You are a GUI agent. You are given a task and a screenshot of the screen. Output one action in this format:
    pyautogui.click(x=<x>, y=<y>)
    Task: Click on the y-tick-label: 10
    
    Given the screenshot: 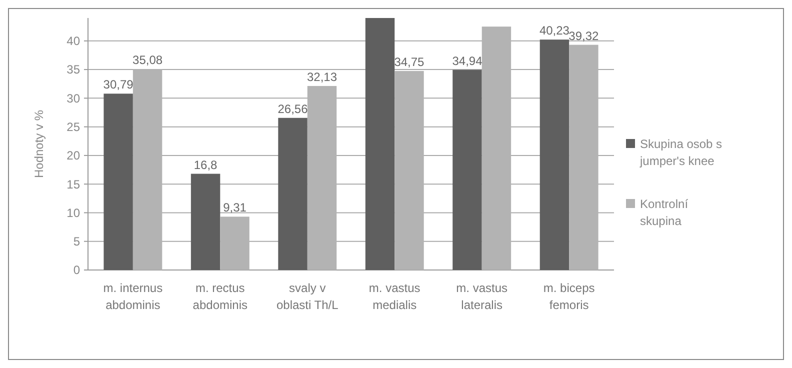 What is the action you would take?
    pyautogui.click(x=73, y=213)
    